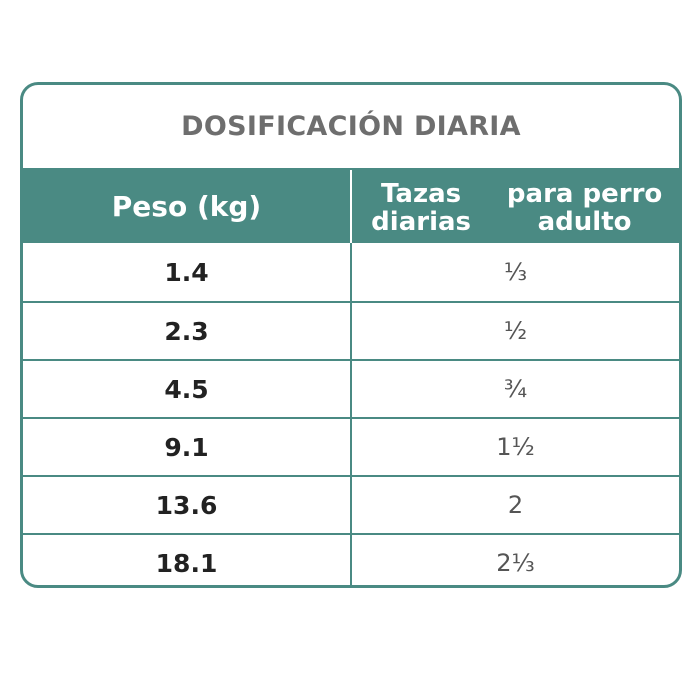  What do you see at coordinates (515, 272) in the screenshot?
I see `cups-cell: ⅓` at bounding box center [515, 272].